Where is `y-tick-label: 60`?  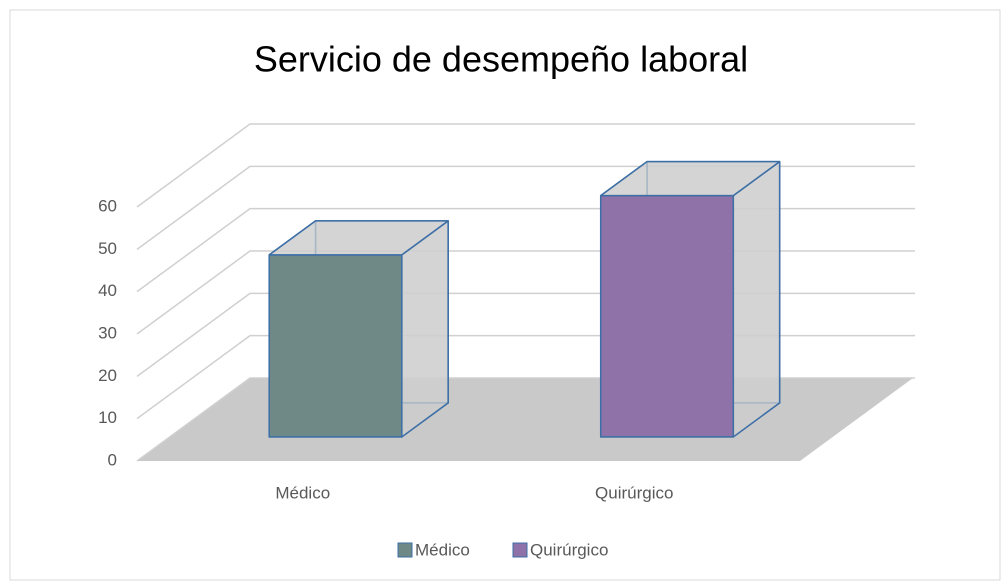 y-tick-label: 60 is located at coordinates (107, 205).